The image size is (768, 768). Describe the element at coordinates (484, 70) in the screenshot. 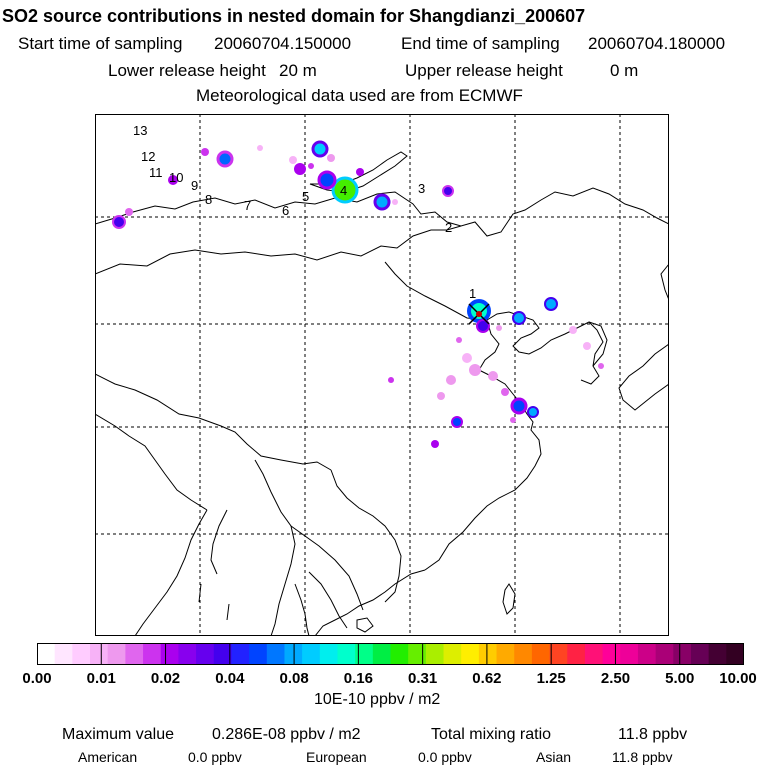

I see `upper-height-label: Upper release height` at that location.